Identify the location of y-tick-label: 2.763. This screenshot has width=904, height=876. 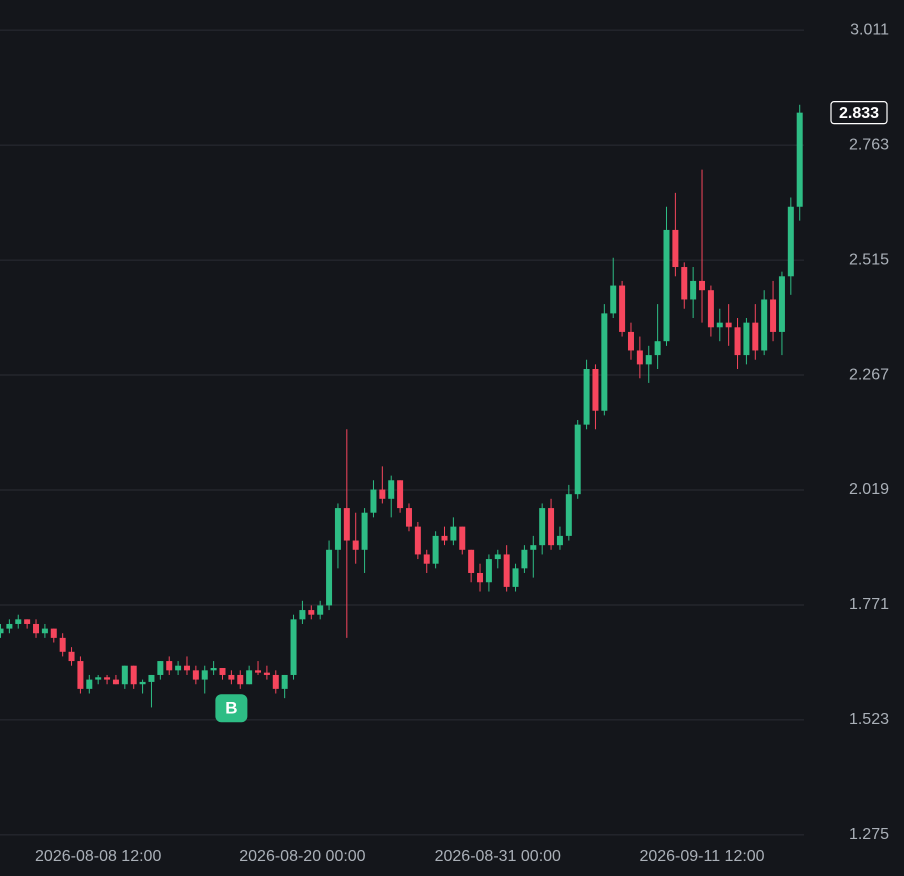
(869, 144).